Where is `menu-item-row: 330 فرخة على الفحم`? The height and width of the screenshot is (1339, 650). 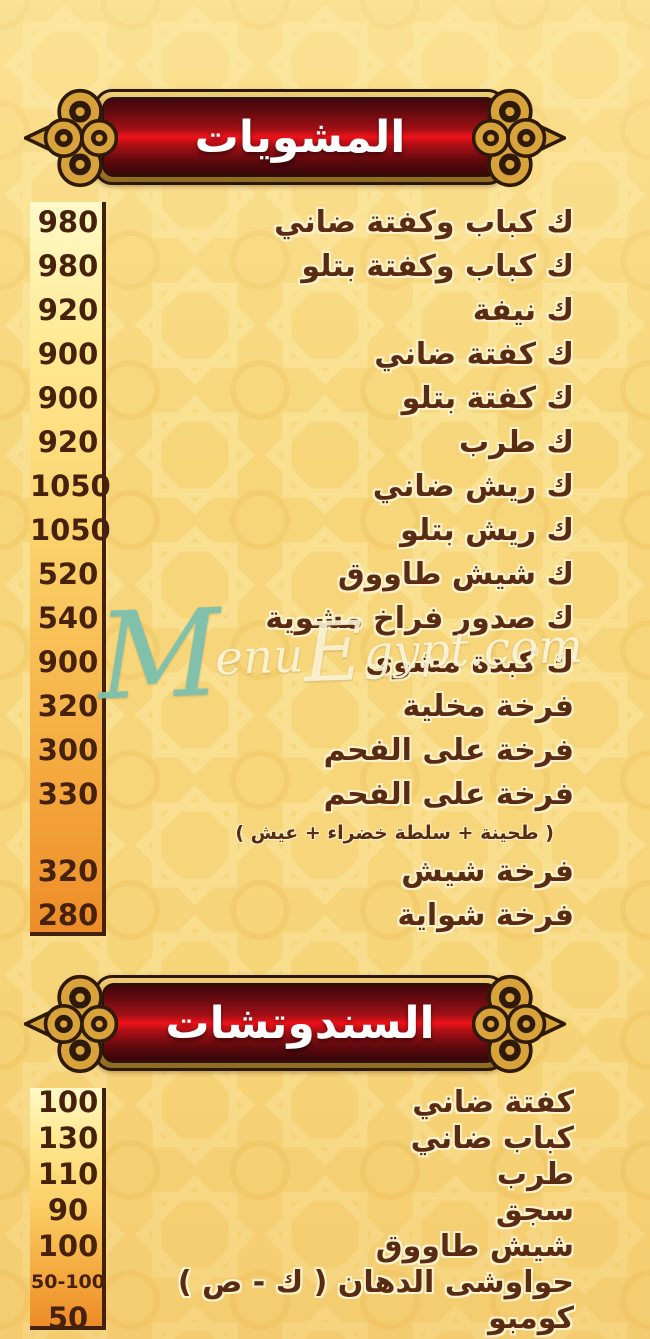 menu-item-row: 330 فرخة على الفحم is located at coordinates (325, 794).